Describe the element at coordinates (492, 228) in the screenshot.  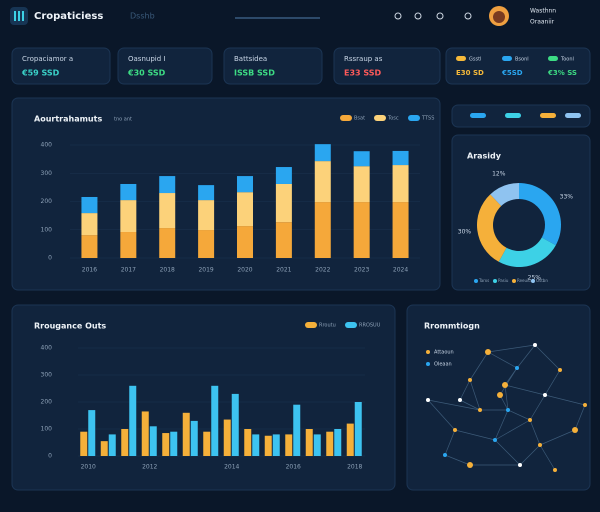
I see `donut-slice` at that location.